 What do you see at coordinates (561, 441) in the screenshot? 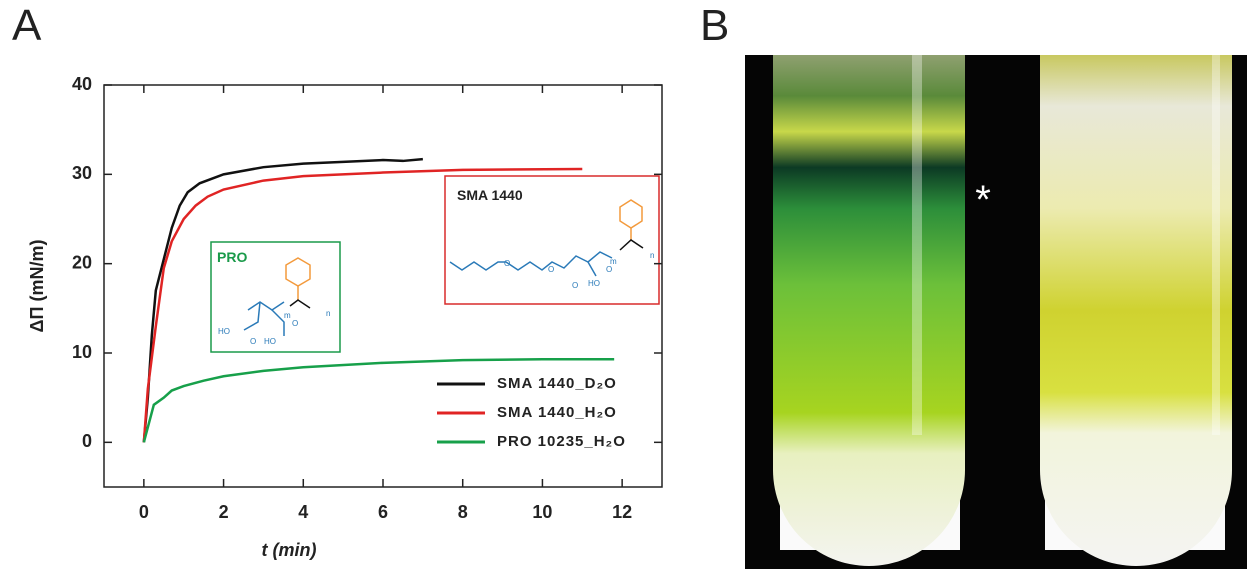
I see `legend-label: PRO 10235_H₂O` at bounding box center [561, 441].